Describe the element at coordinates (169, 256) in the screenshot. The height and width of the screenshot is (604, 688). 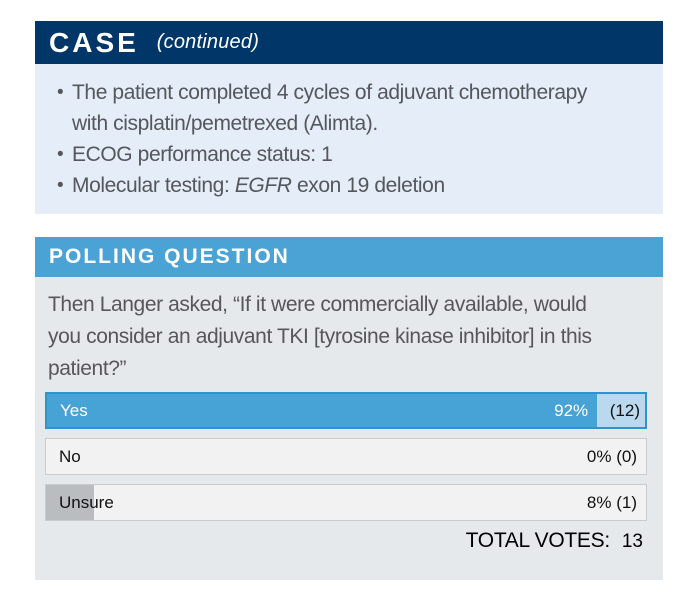
I see `polling-title: POLLING QUESTION` at that location.